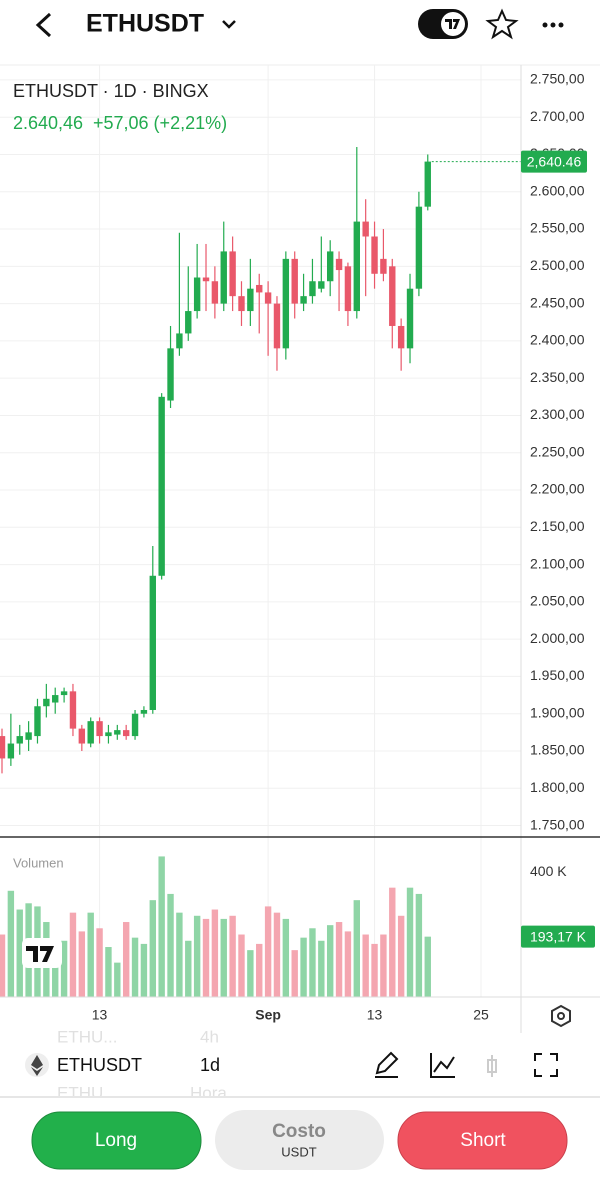 The image size is (600, 1204). I want to click on short-button, so click(482, 1140).